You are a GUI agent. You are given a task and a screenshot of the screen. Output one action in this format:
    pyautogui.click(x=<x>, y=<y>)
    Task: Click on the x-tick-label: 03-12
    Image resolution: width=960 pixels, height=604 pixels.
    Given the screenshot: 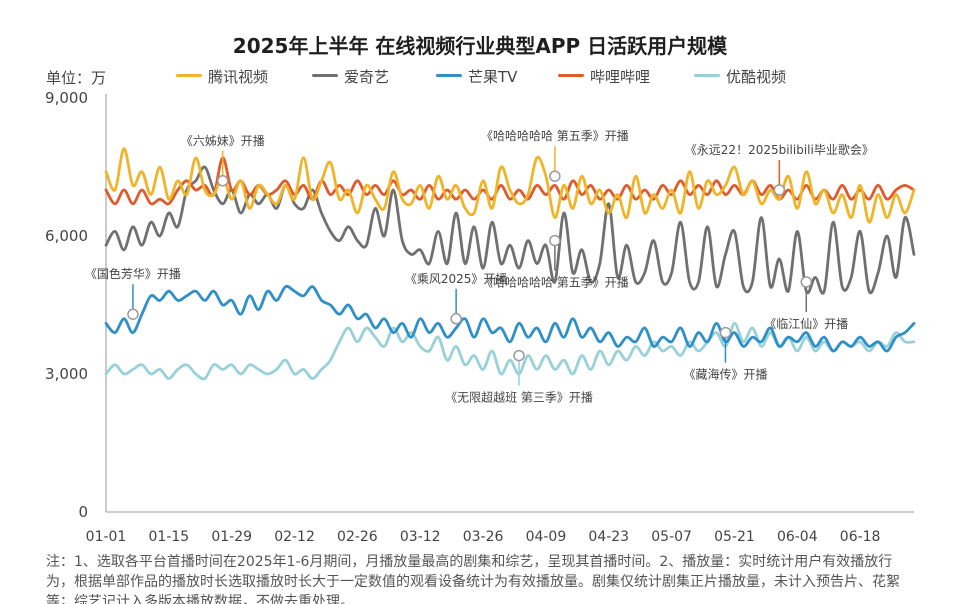 What is the action you would take?
    pyautogui.click(x=420, y=537)
    